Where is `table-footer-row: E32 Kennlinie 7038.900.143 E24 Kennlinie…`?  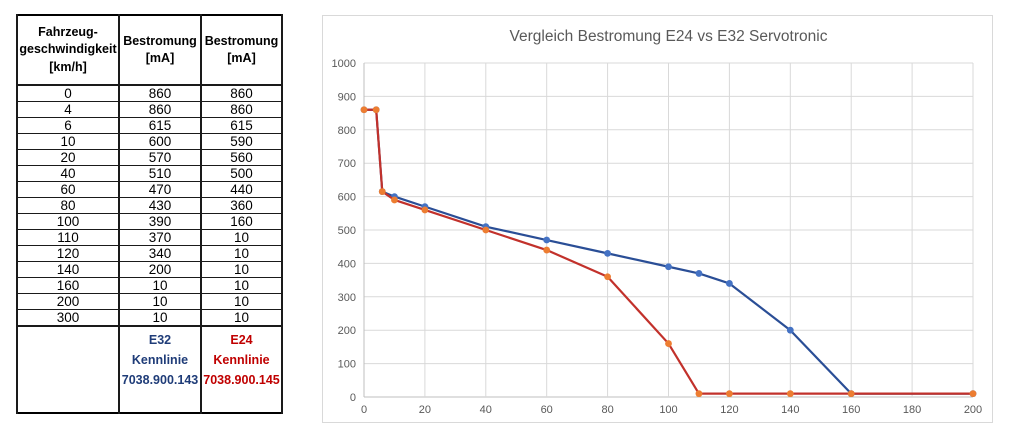 table-footer-row: E32 Kennlinie 7038.900.143 E24 Kennlinie… is located at coordinates (149, 369).